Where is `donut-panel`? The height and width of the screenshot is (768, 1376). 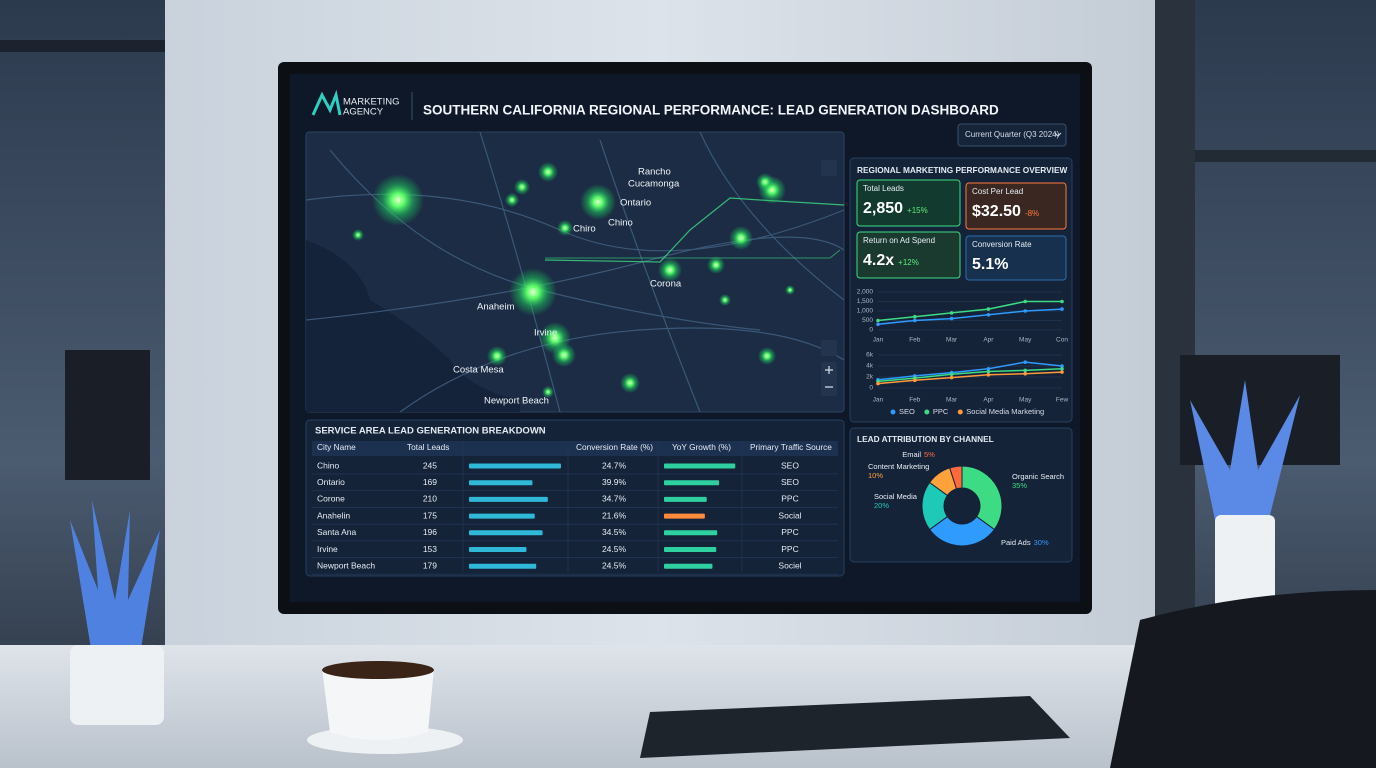
donut-panel is located at coordinates (961, 495).